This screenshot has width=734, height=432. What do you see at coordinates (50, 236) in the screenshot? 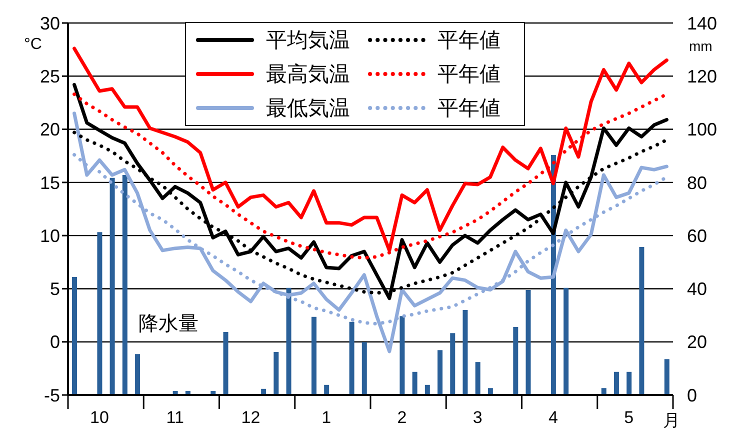
I see `y-tick-label: 10` at bounding box center [50, 236].